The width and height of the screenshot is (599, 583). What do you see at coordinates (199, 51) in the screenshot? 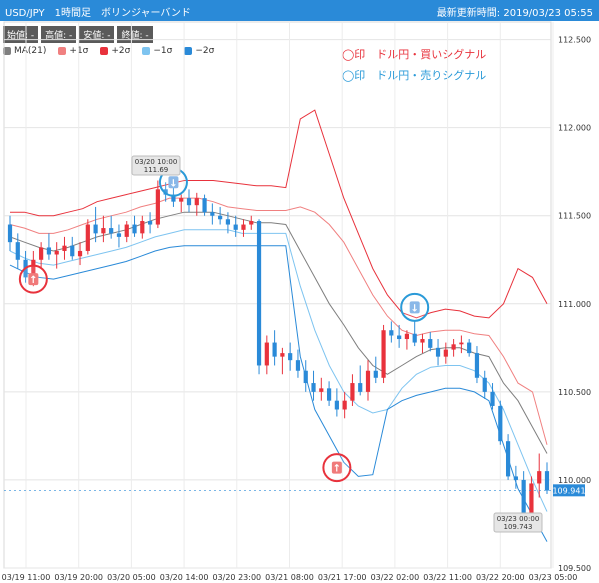
I see `legend-item-minus2: −2σ` at bounding box center [199, 51].